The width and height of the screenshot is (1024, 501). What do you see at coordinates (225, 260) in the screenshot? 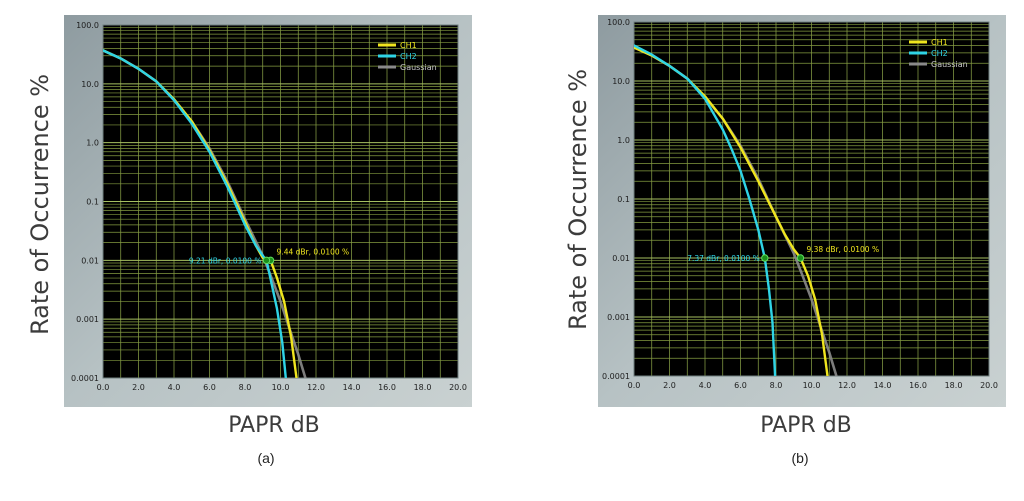
I see `marker-label: 9.21 dBr, 0.0100 %` at bounding box center [225, 260].